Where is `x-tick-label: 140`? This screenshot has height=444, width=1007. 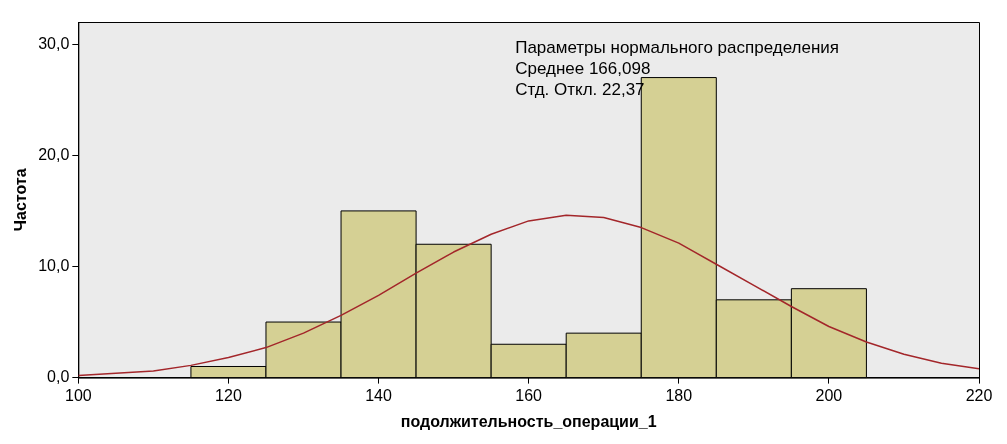 x-tick-label: 140 is located at coordinates (379, 395).